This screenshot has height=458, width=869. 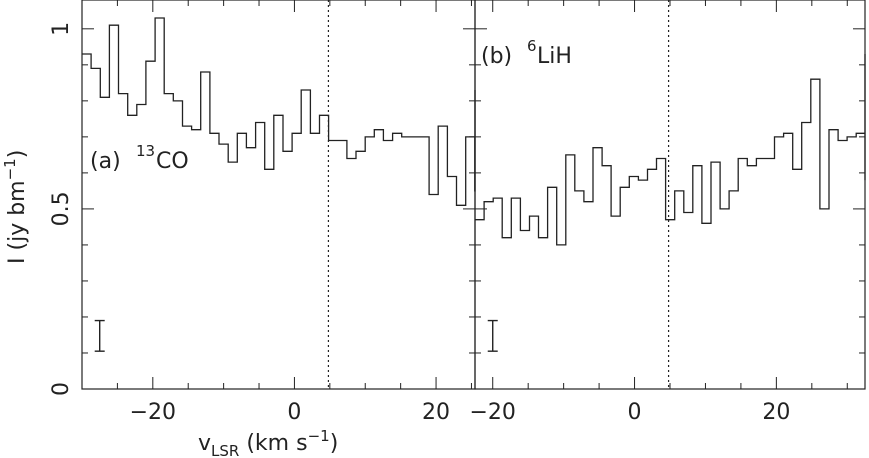 What do you see at coordinates (17, 261) in the screenshot?
I see `y-axis-letter: I` at bounding box center [17, 261].